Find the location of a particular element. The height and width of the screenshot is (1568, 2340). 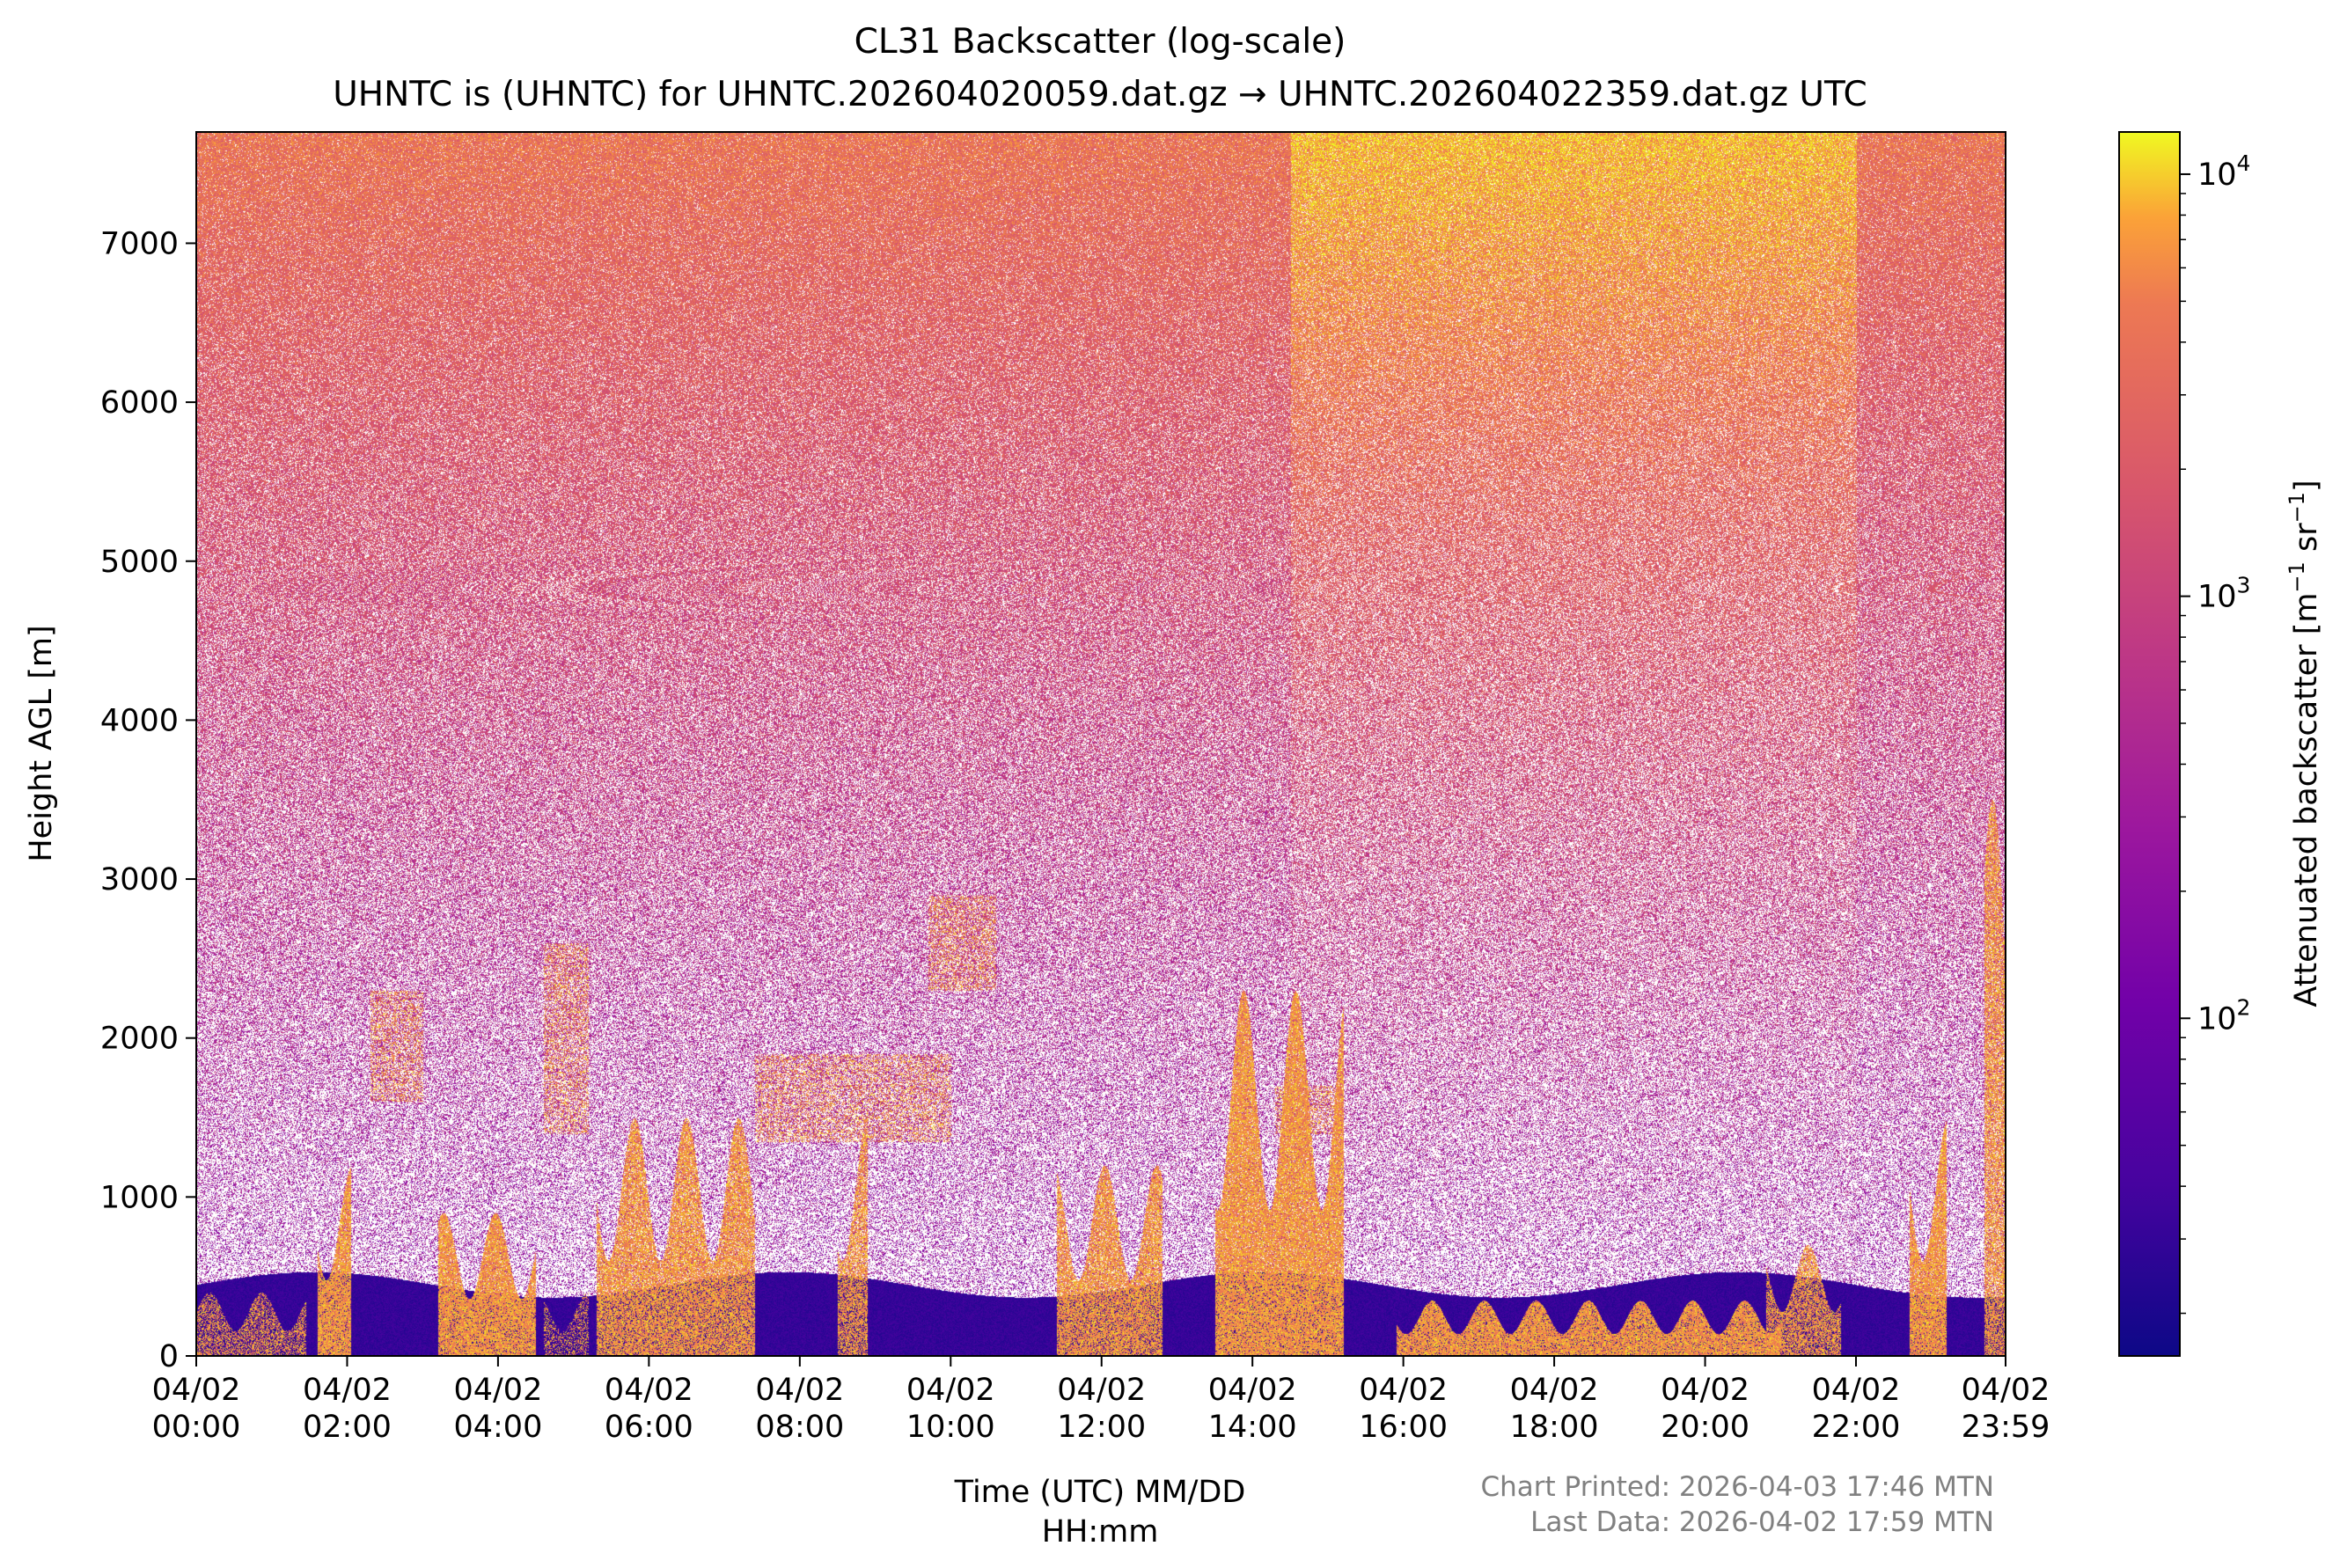

y-tick-label: 2000 is located at coordinates (139, 1039).